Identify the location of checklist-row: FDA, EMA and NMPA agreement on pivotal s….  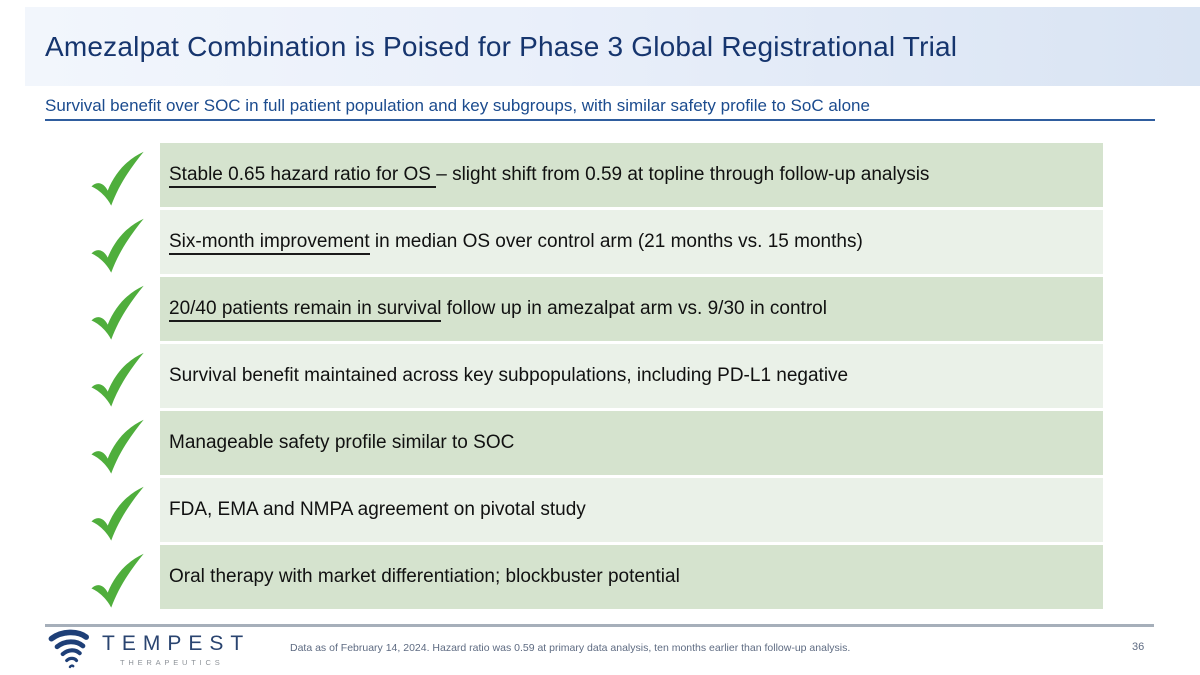
(595, 510).